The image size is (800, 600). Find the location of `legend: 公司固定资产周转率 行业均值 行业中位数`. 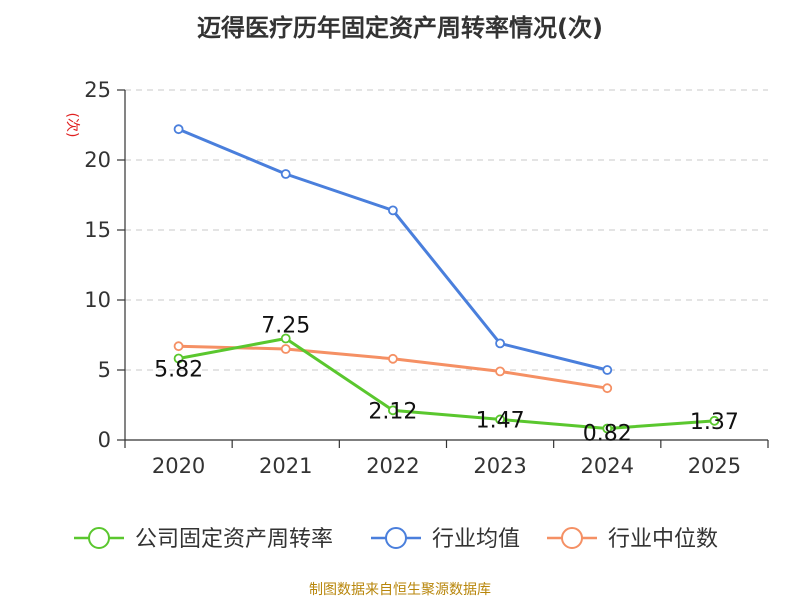

legend: 公司固定资产周转率 行业均值 行业中位数 is located at coordinates (396, 539).